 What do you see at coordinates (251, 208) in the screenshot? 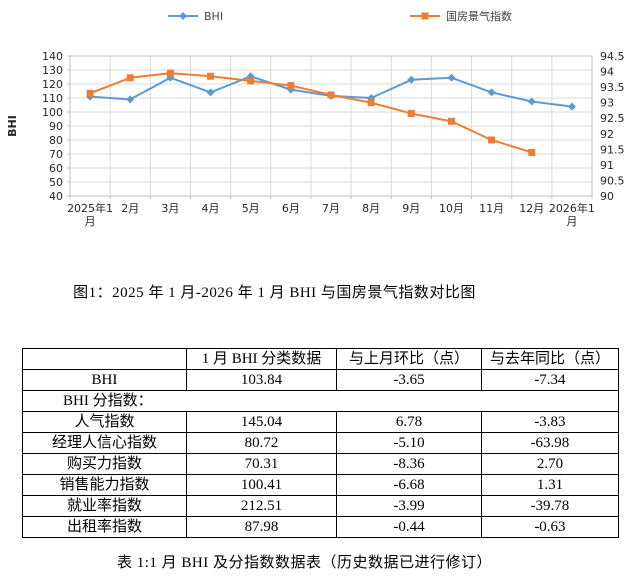
I see `svg-text: 5月` at bounding box center [251, 208].